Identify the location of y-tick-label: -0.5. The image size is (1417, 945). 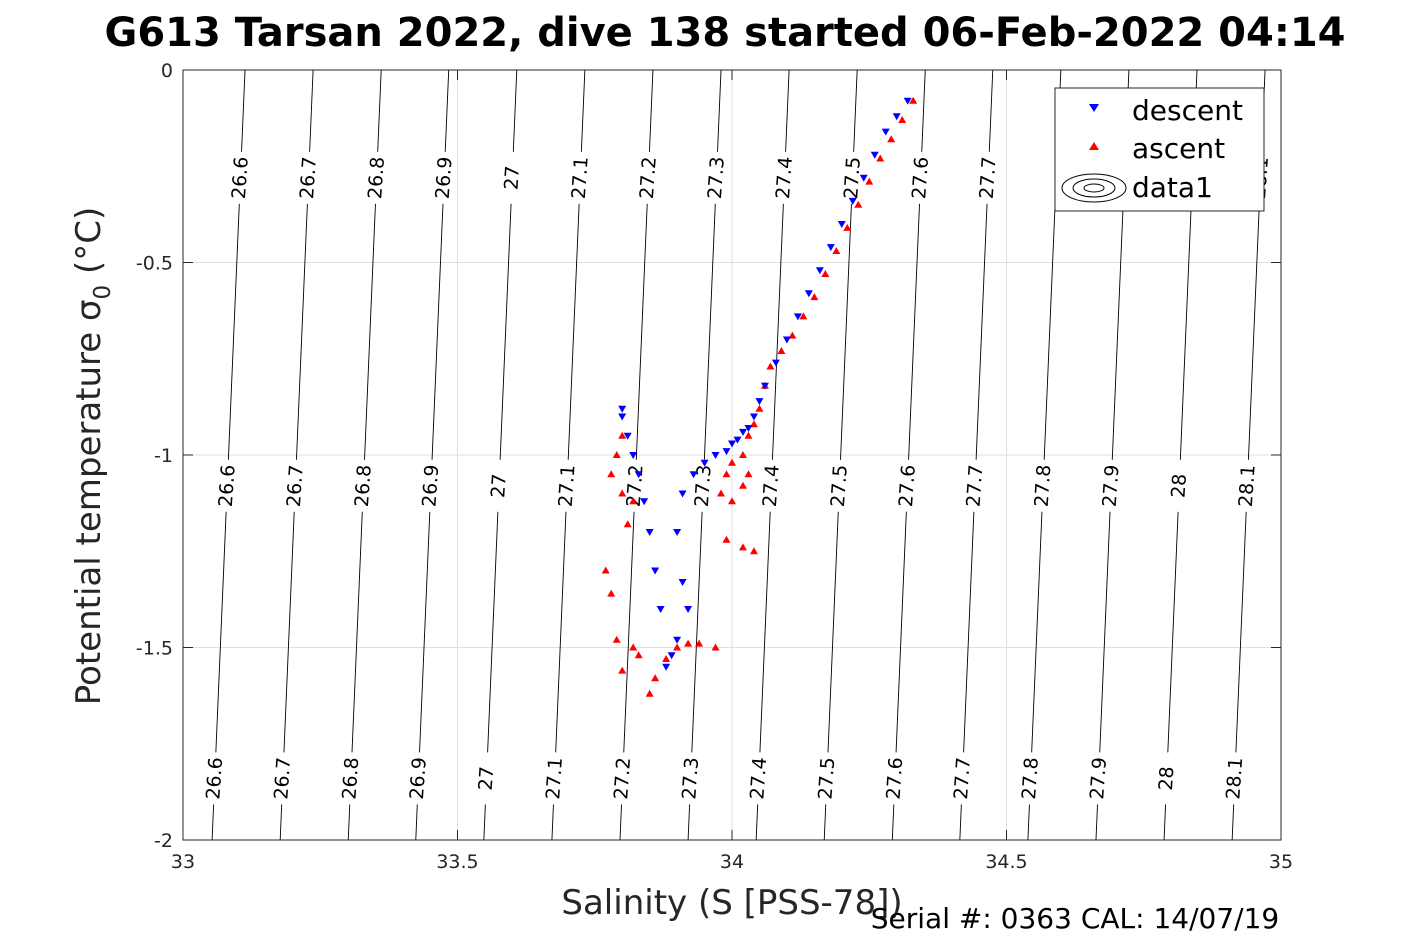
(154, 264).